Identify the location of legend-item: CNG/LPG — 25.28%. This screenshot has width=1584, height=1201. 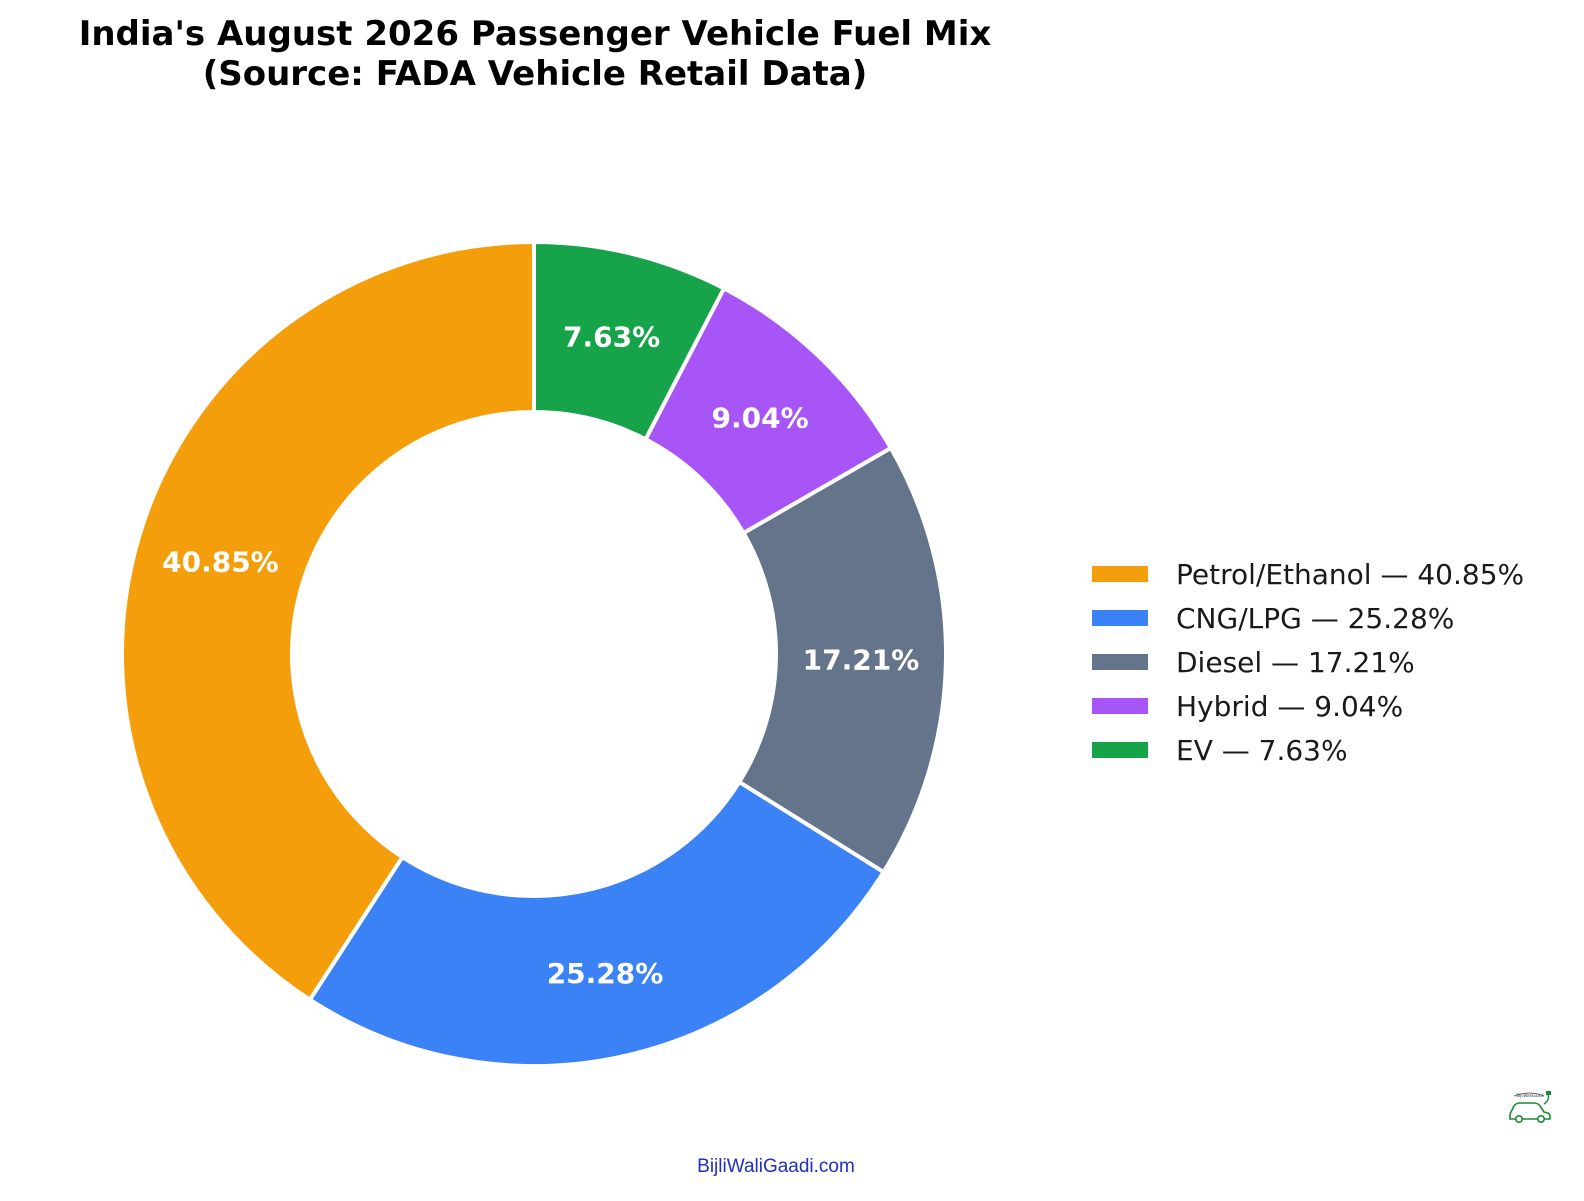
(1308, 618).